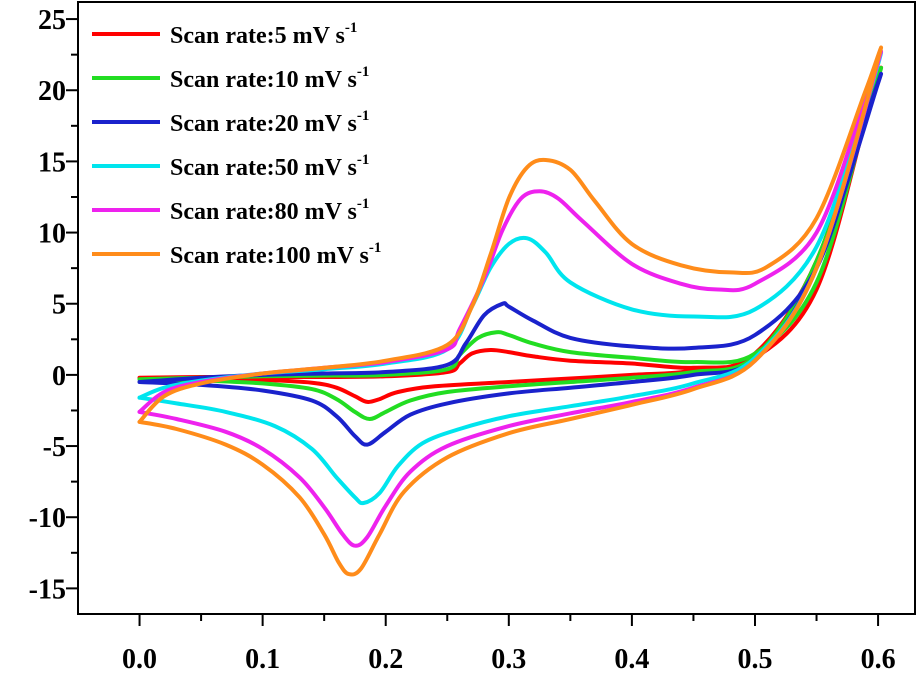 The image size is (920, 674). I want to click on y-tick-label: 15, so click(52, 162).